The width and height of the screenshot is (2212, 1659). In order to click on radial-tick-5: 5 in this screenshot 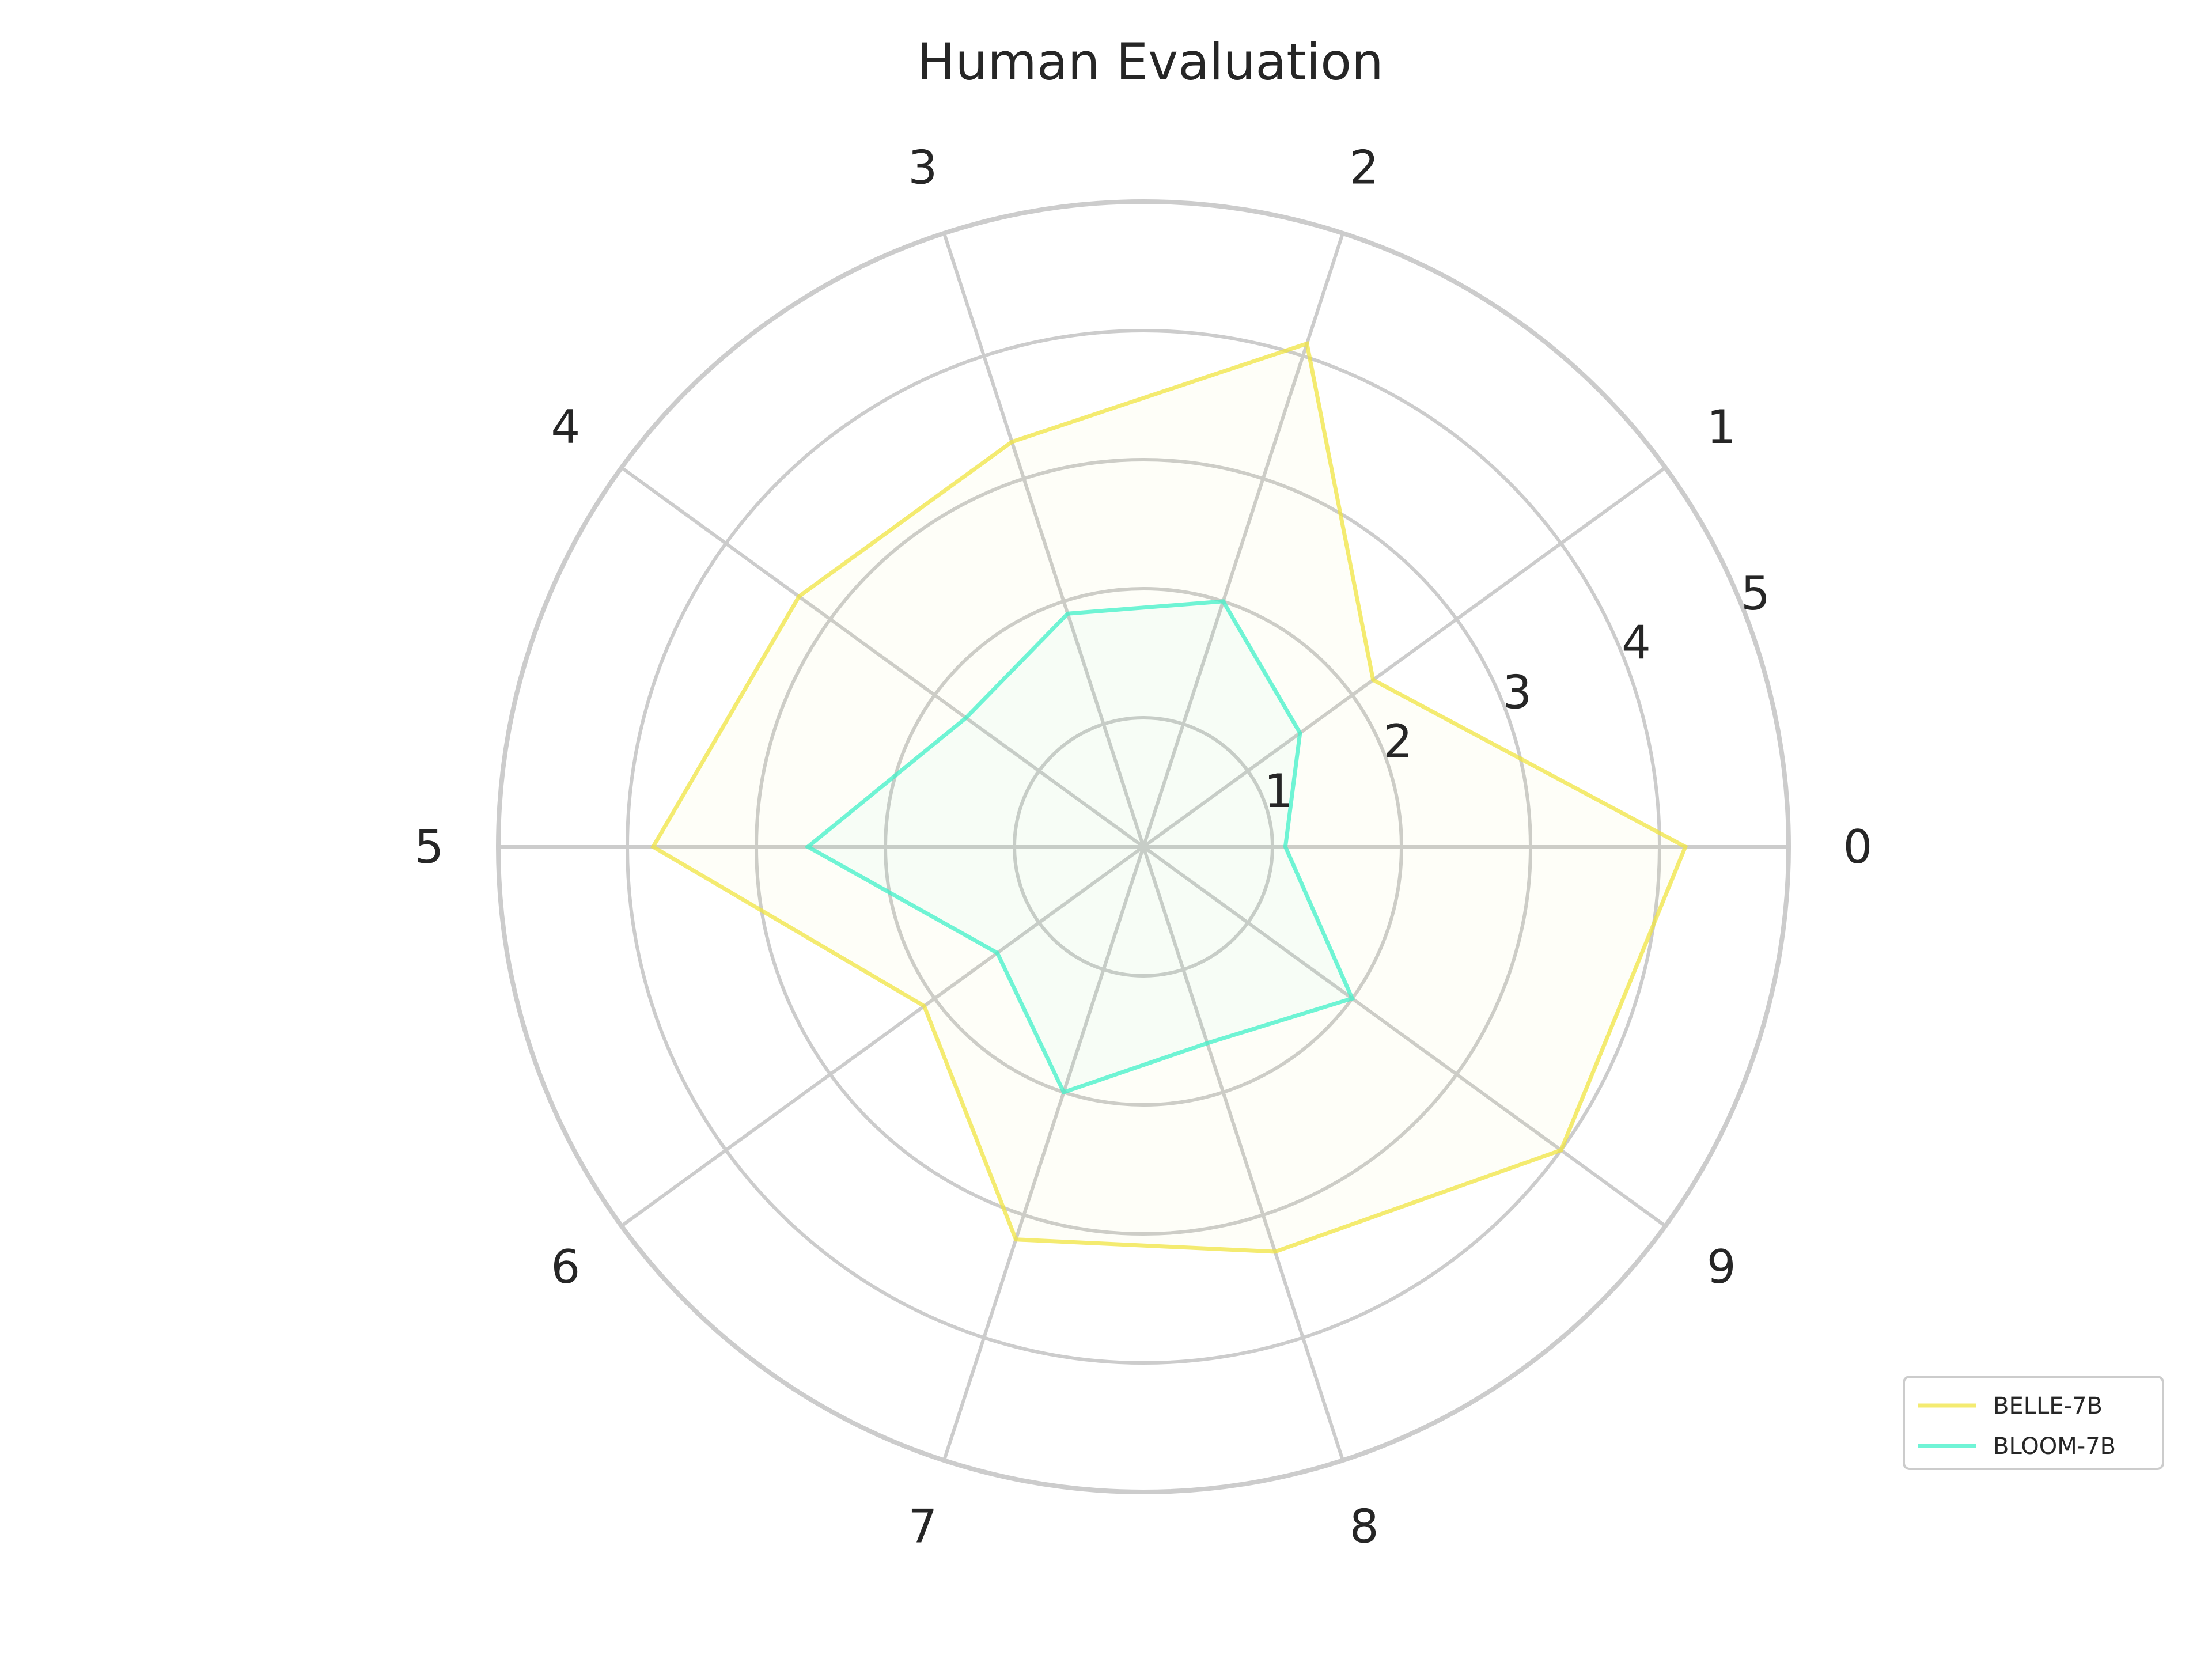, I will do `click(1755, 593)`.